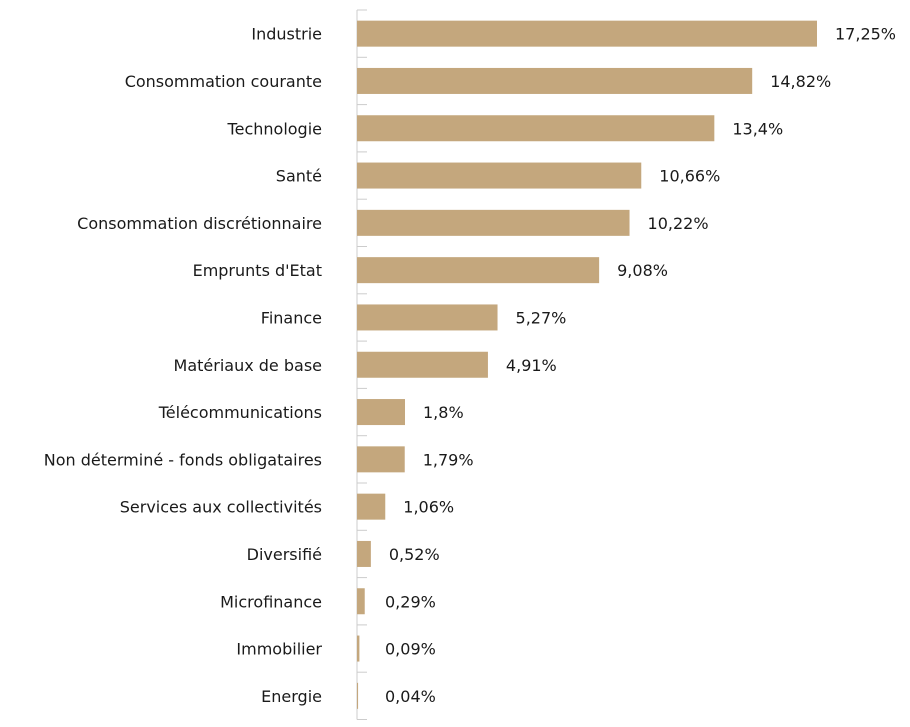 Image resolution: width=910 pixels, height=727 pixels. I want to click on value-label: 1,8%, so click(443, 412).